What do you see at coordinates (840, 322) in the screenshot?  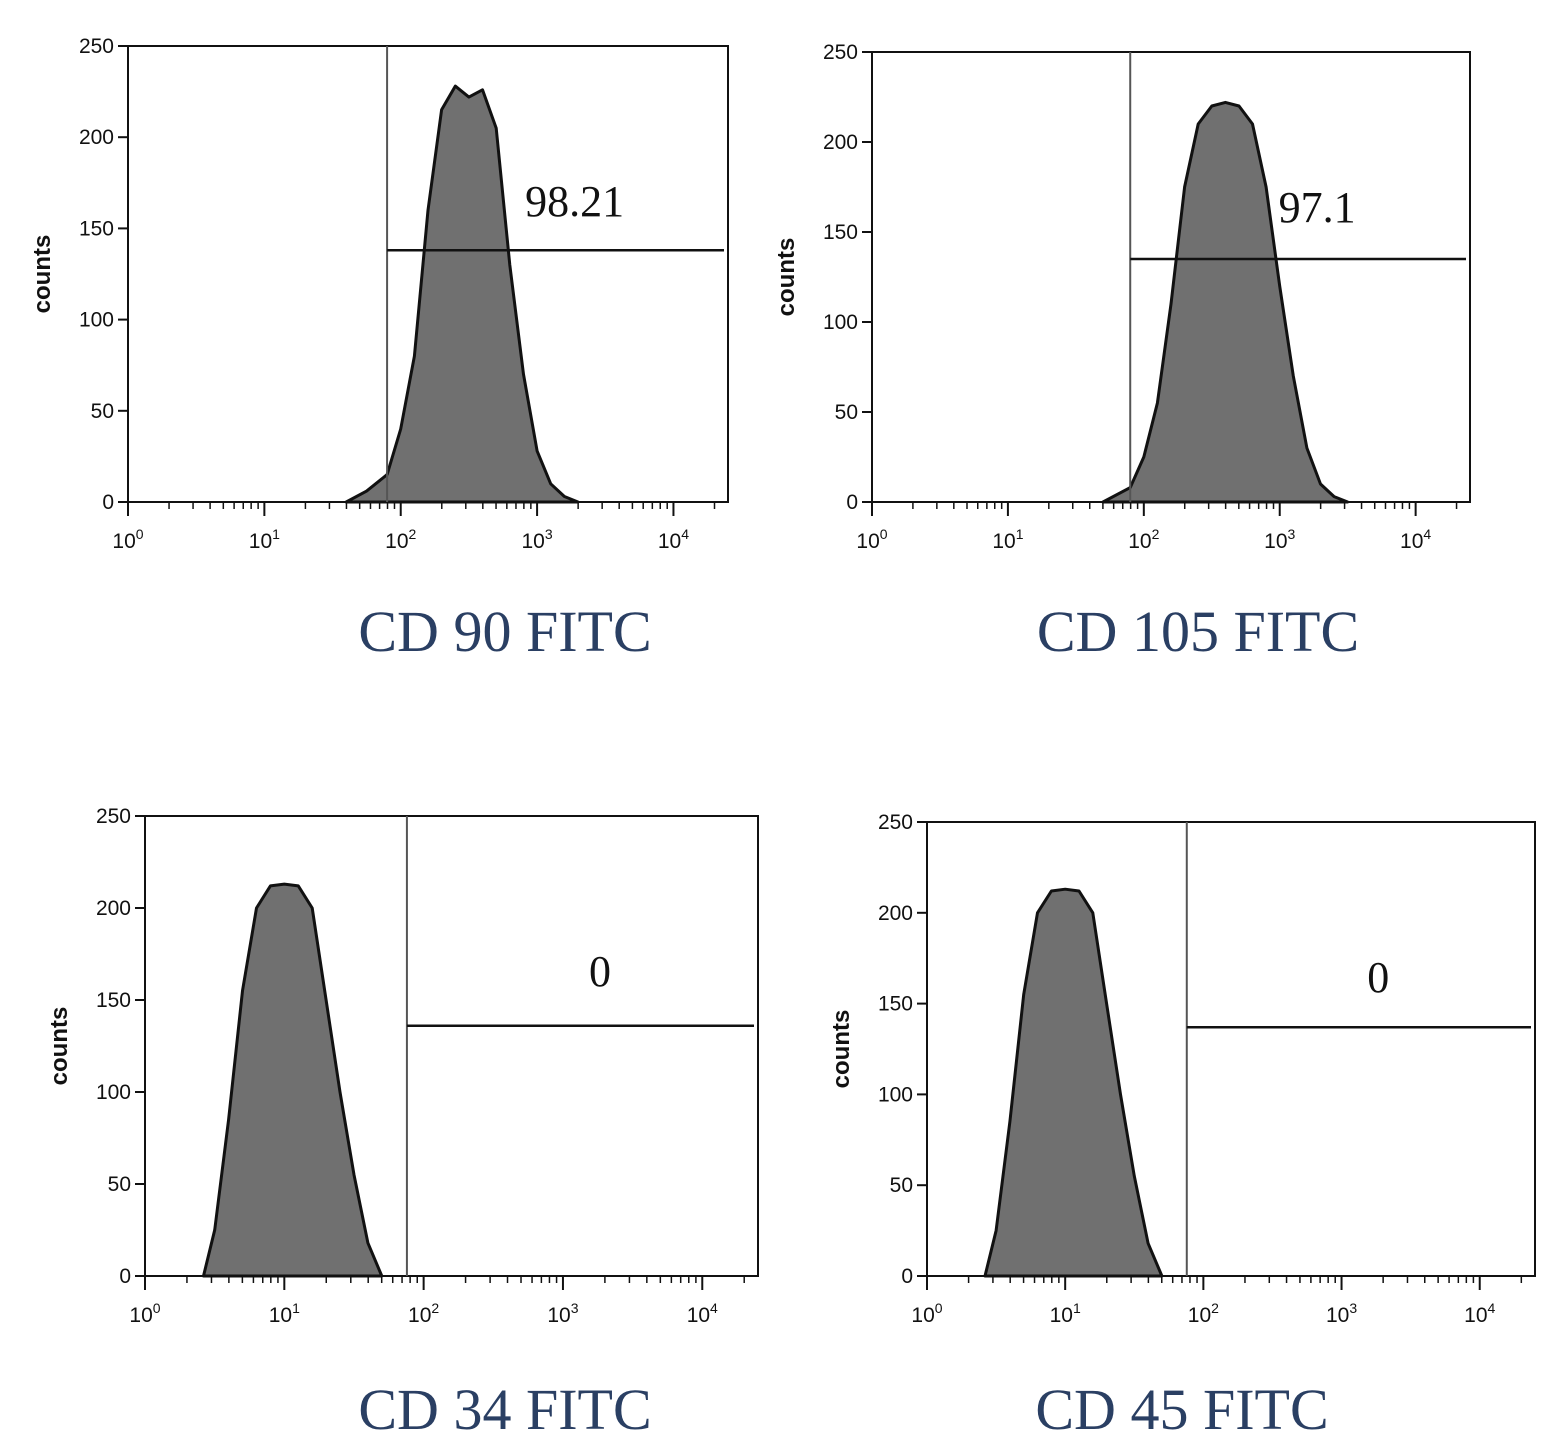 I see `cd105-y-tick-label: 100` at bounding box center [840, 322].